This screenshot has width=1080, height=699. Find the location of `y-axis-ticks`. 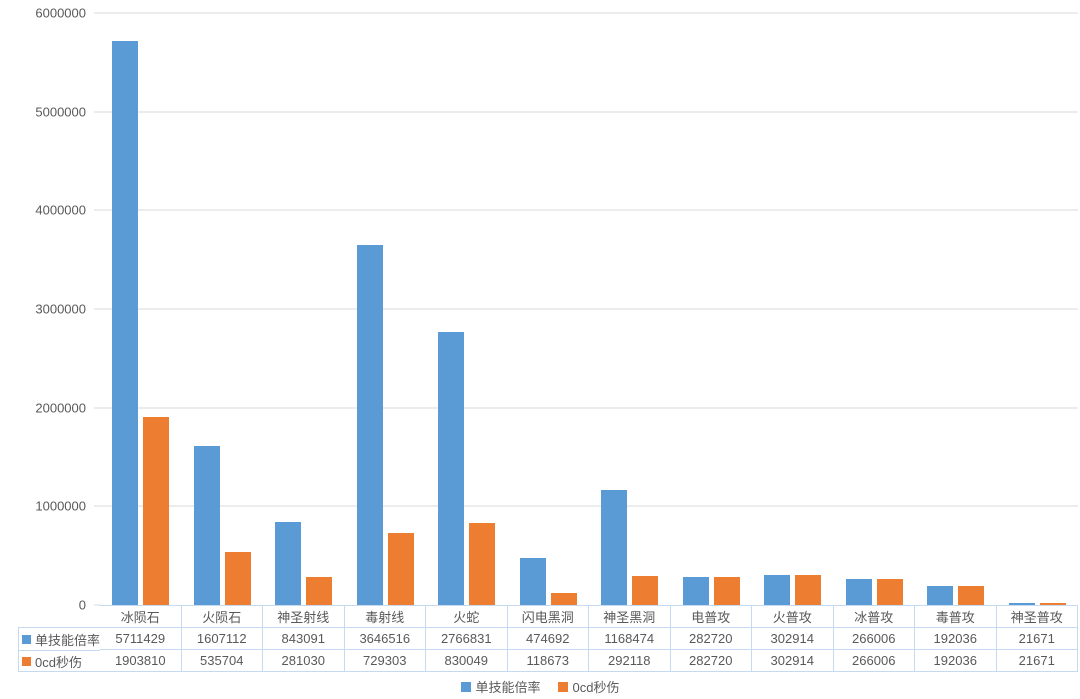

y-axis-ticks is located at coordinates (97, 309).